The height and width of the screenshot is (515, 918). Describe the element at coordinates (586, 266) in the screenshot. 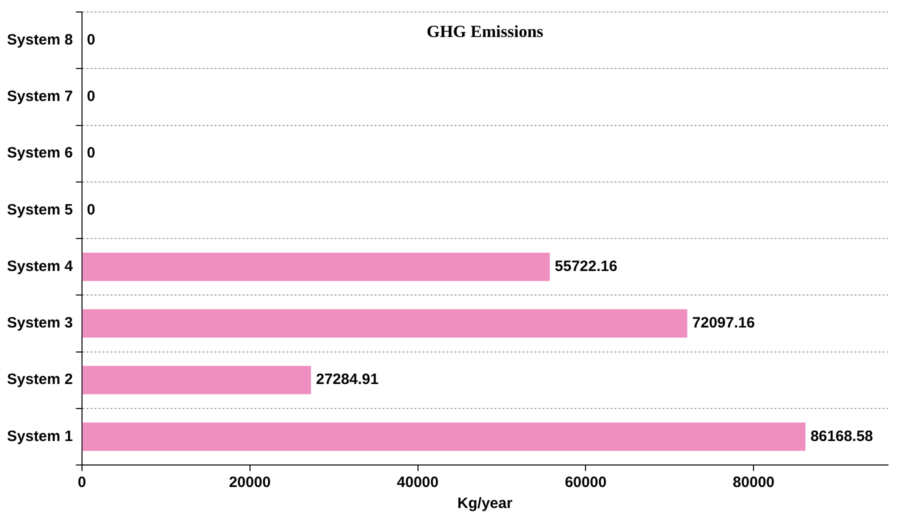

I see `data-label: 55722.16` at that location.